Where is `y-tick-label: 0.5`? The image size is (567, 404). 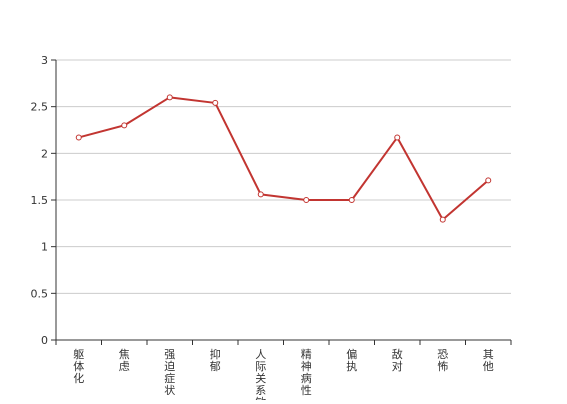 y-tick-label: 0.5 is located at coordinates (40, 293).